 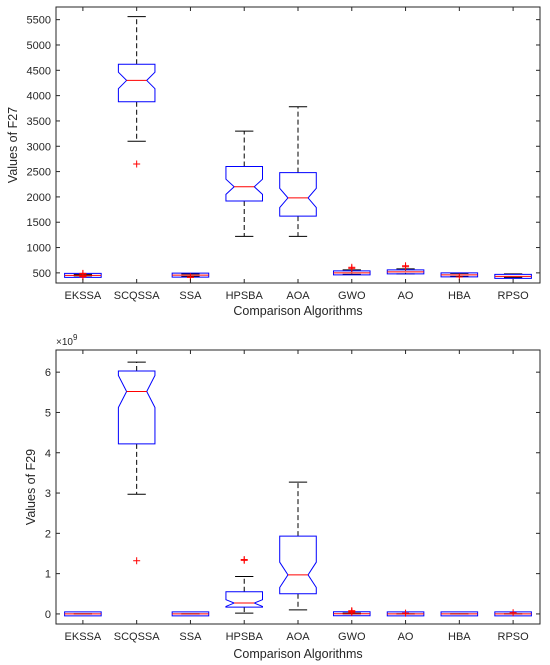 What do you see at coordinates (406, 637) in the screenshot?
I see `f29-x-tick-label: AO` at bounding box center [406, 637].